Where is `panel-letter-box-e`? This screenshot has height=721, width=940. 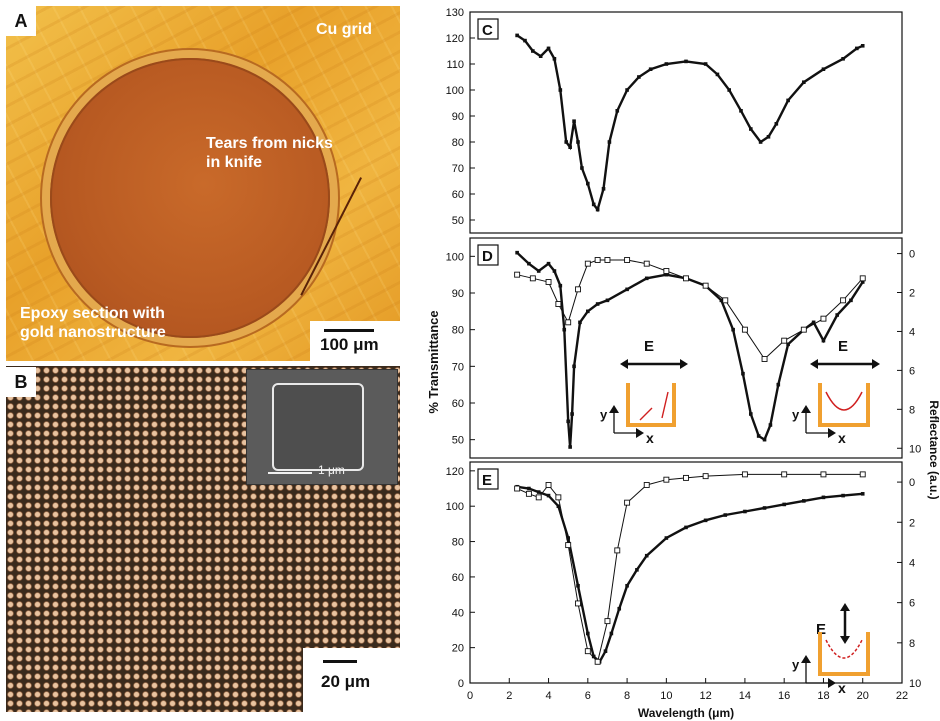
panel-letter-box-e is located at coordinates (488, 479).